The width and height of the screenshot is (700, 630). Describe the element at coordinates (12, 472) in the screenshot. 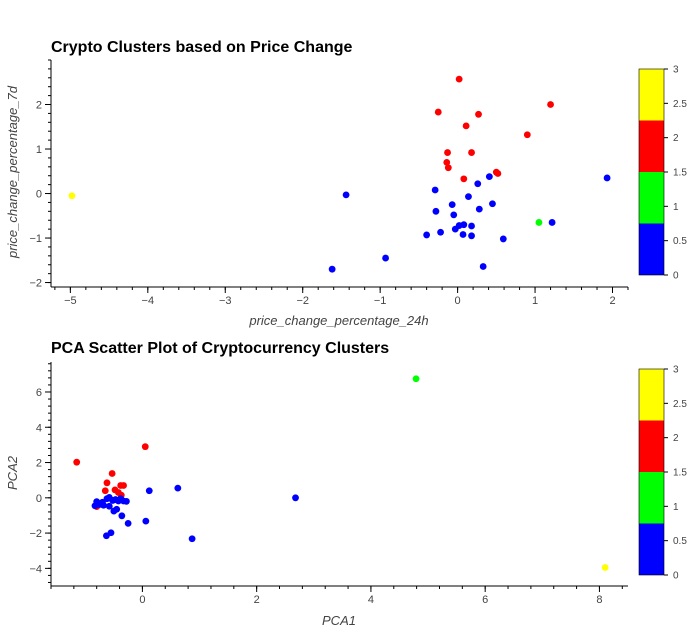

I see `y-axis-label: PCA2` at that location.